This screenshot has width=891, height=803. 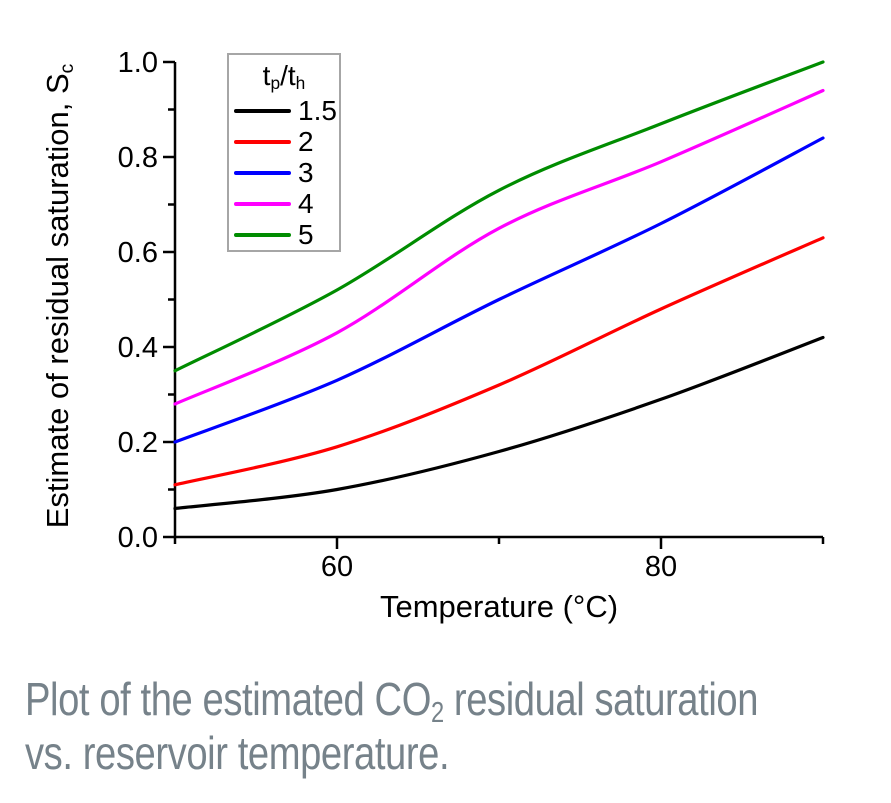 I want to click on x-axis-title-text: Temperature (°C), so click(x=499, y=606).